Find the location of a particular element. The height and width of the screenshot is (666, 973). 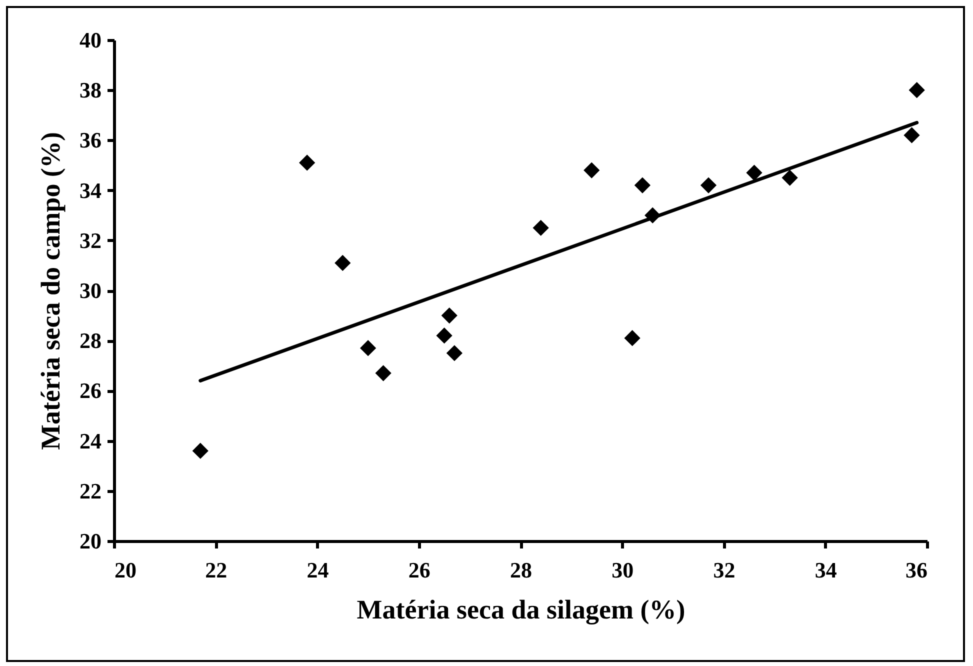

x-axis-title: Matéria seca da silagem (%) is located at coordinates (521, 609).